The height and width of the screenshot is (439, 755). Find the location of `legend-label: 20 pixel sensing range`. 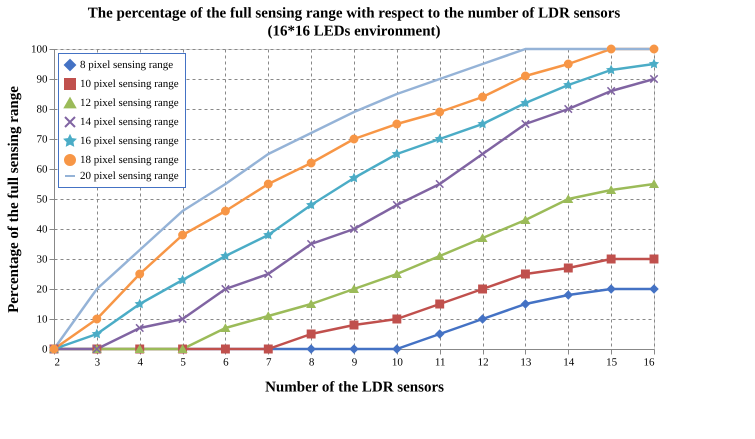

legend-label: 20 pixel sensing range is located at coordinates (129, 176).